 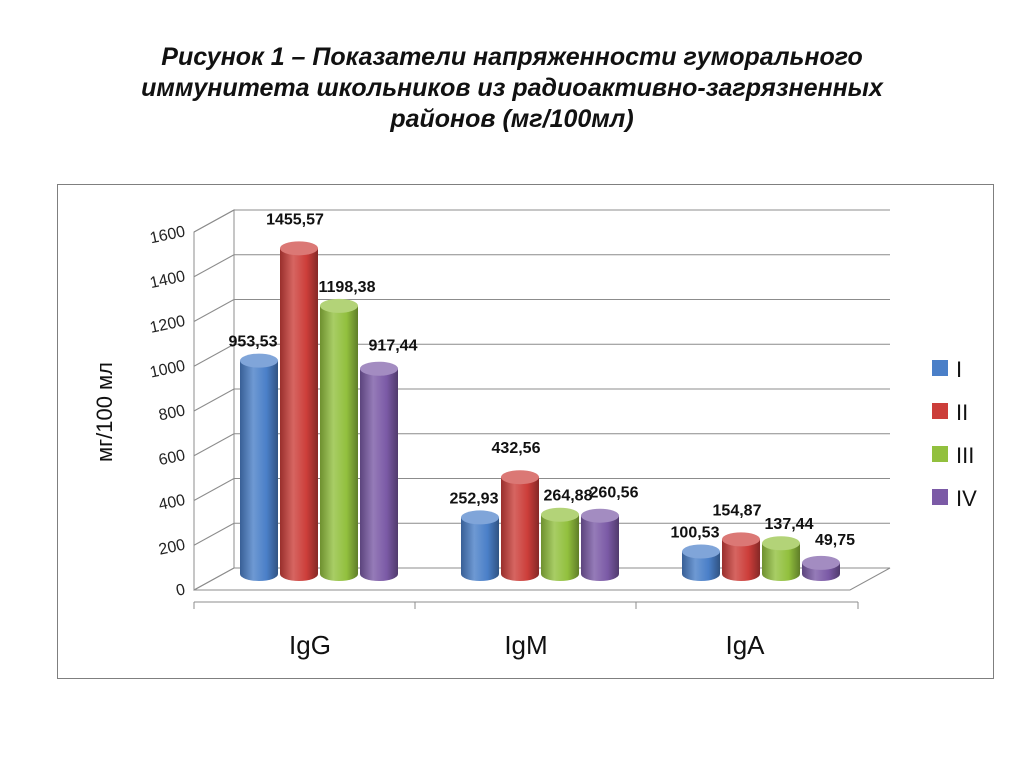 What do you see at coordinates (789, 524) in the screenshot?
I see `data-label: 137,44` at bounding box center [789, 524].